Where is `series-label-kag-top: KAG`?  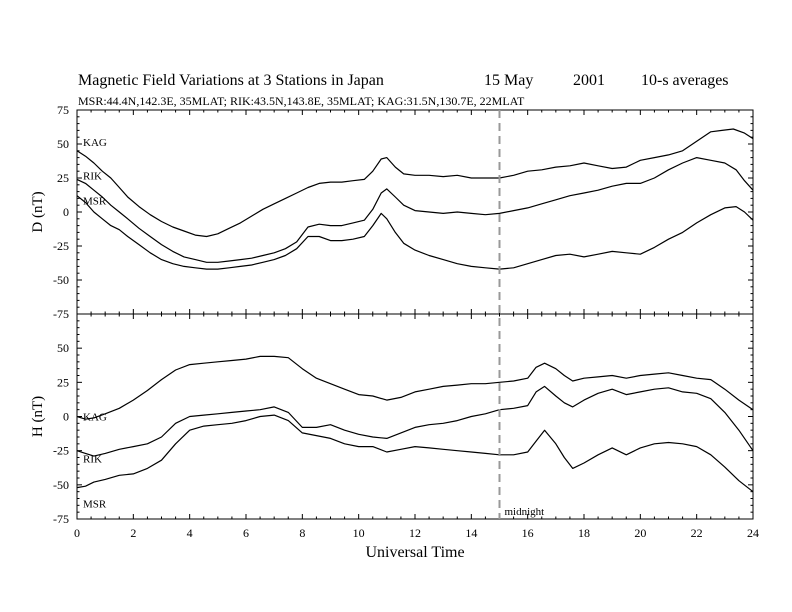 series-label-kag-top: KAG is located at coordinates (95, 143).